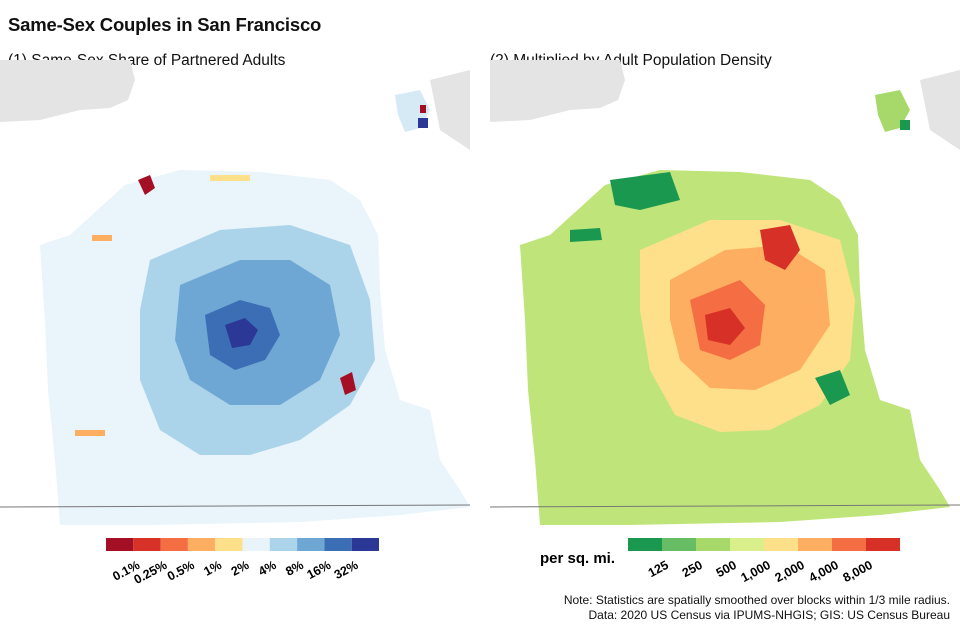 Image resolution: width=960 pixels, height=640 pixels. I want to click on chart-title: Same-Sex Couples in San Francisco, so click(165, 24).